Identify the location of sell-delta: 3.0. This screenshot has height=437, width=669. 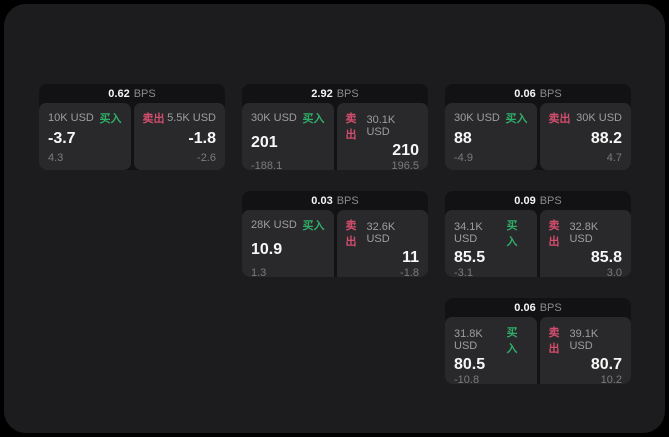
(614, 271).